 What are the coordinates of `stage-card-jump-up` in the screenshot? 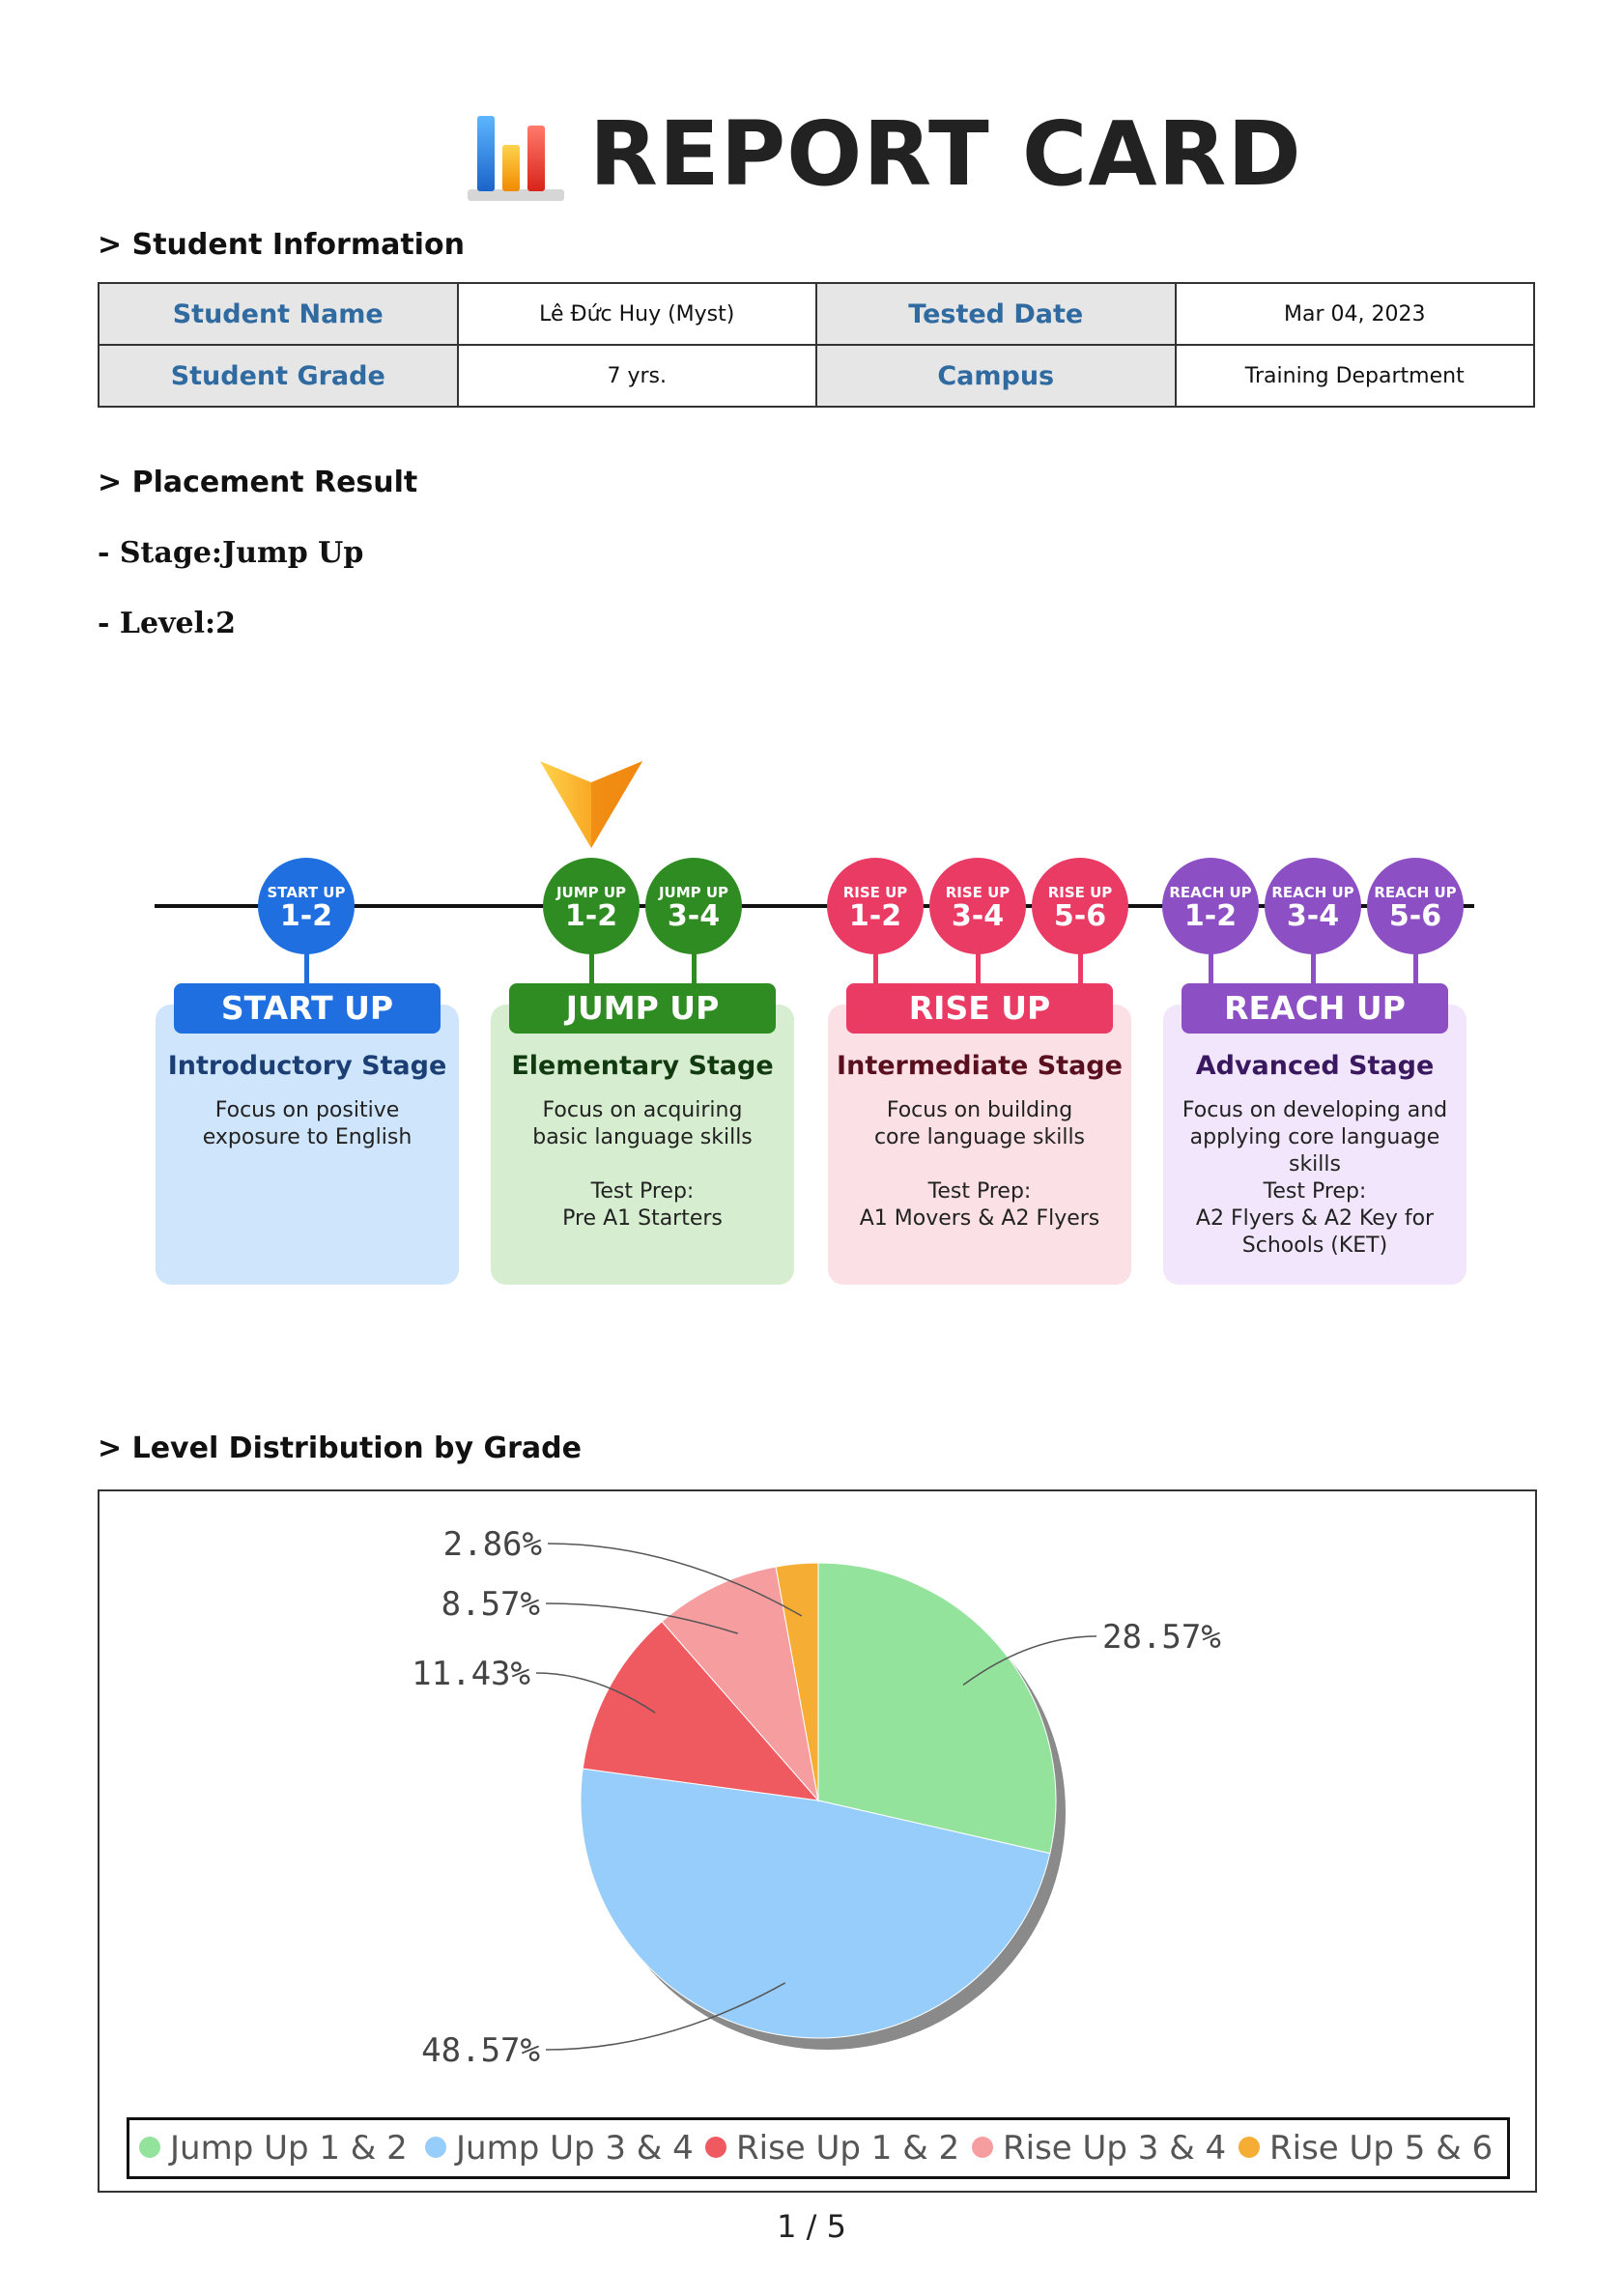 It's located at (643, 1145).